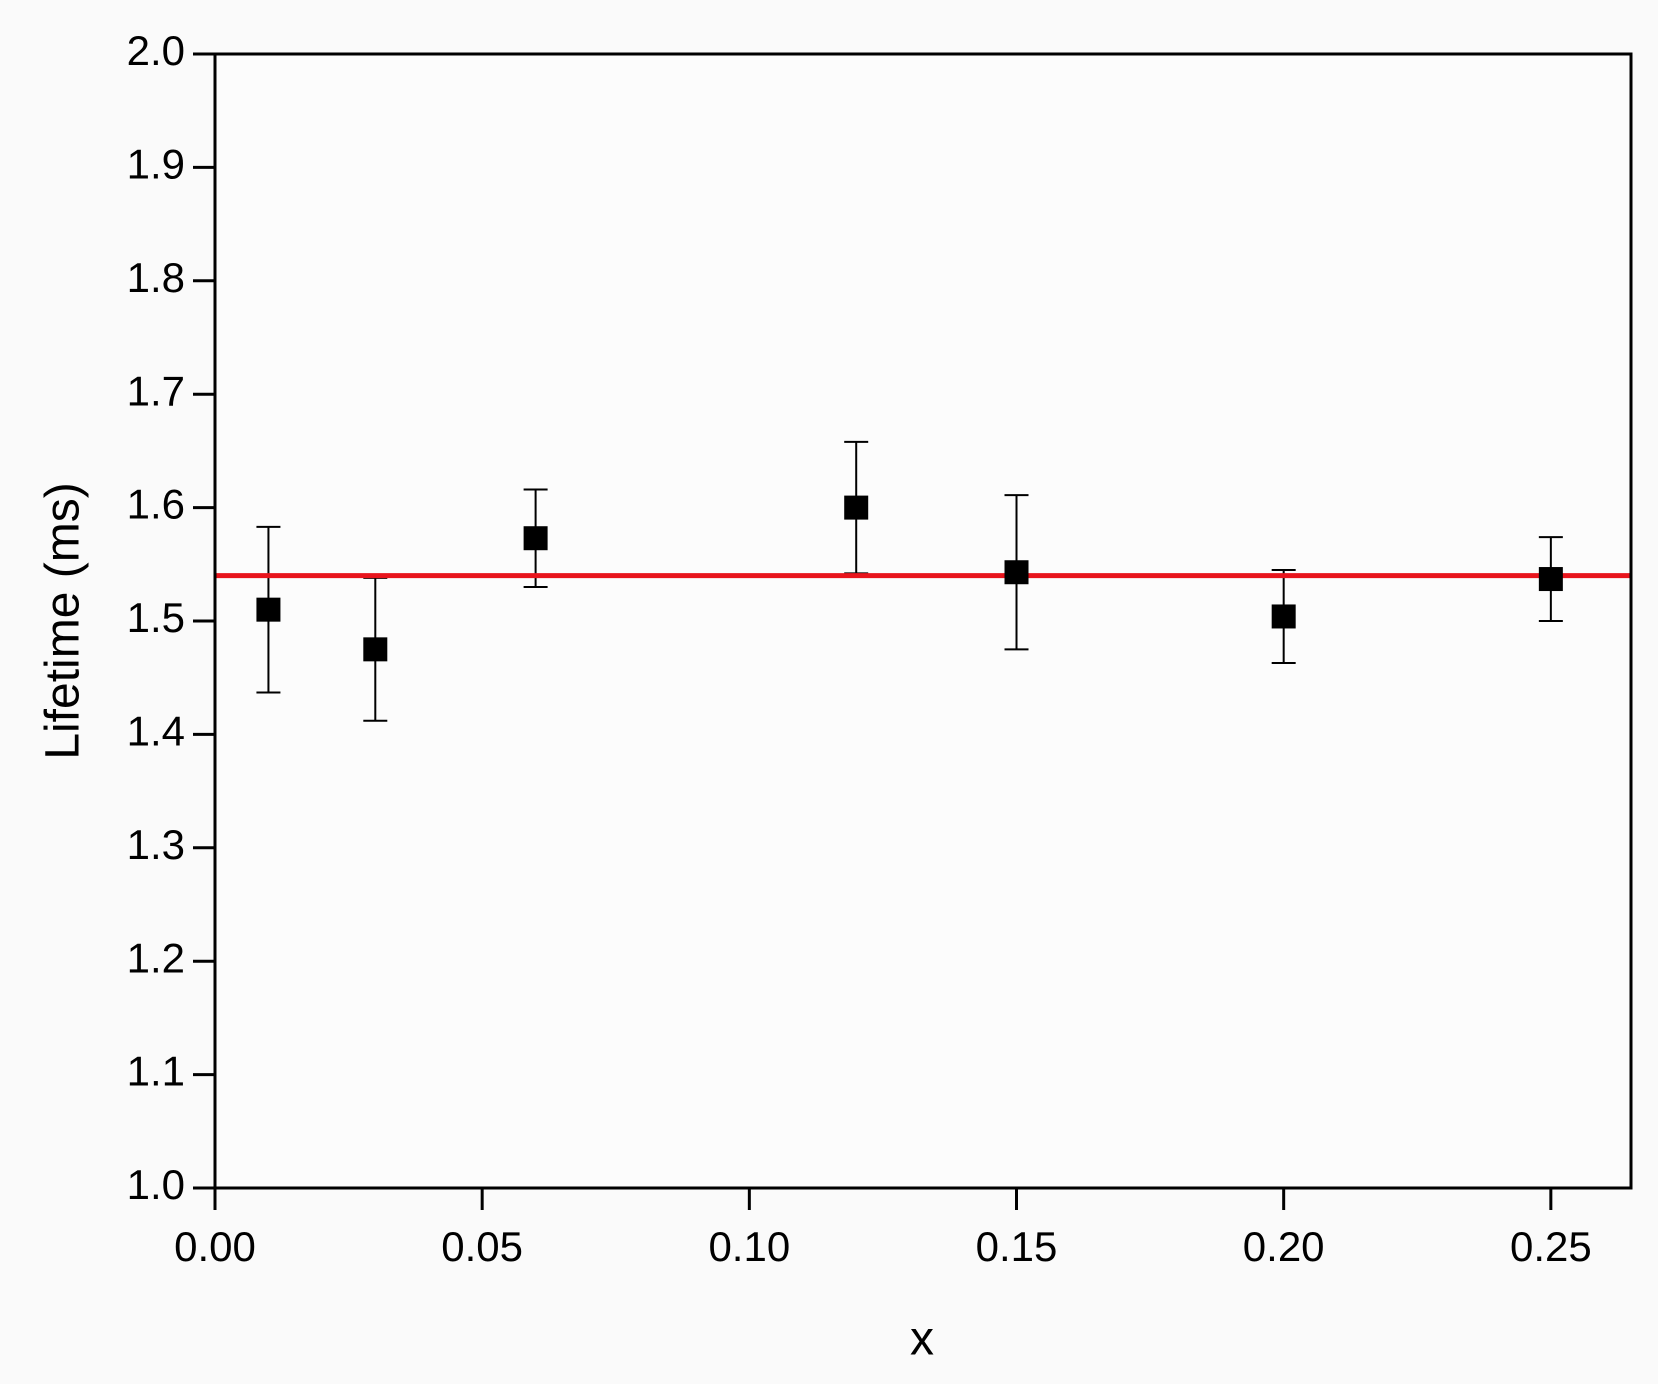  What do you see at coordinates (1284, 1246) in the screenshot?
I see `x-tick-label: 0.20` at bounding box center [1284, 1246].